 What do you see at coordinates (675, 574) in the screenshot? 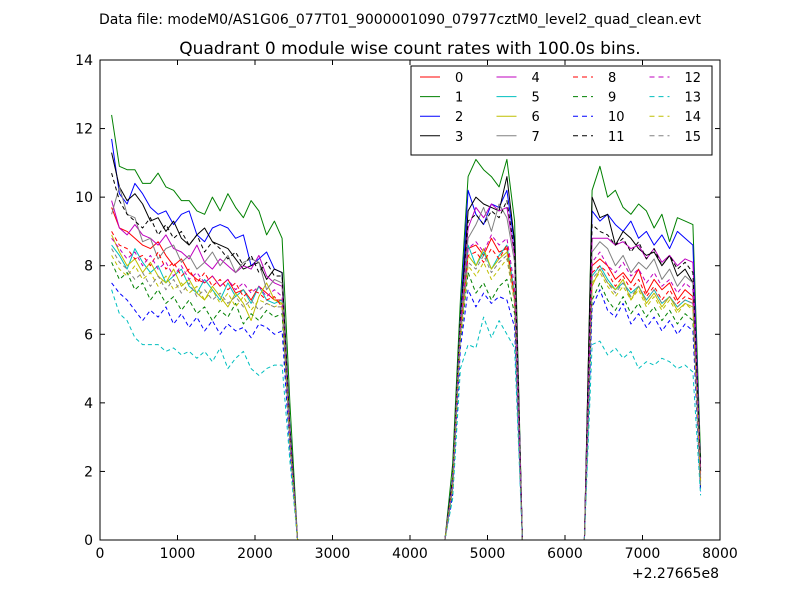
I see `x-offset-label: +2.27665e8` at bounding box center [675, 574].